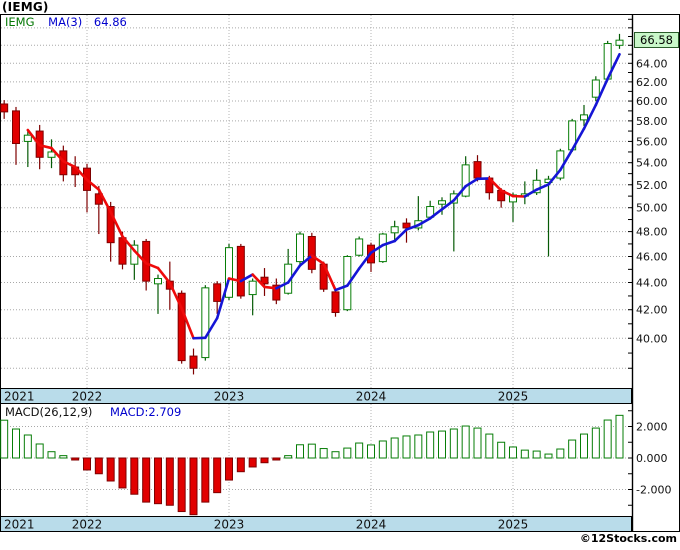 This screenshot has height=550, width=680. I want to click on legend-ma-label: MA(3), so click(65, 22).